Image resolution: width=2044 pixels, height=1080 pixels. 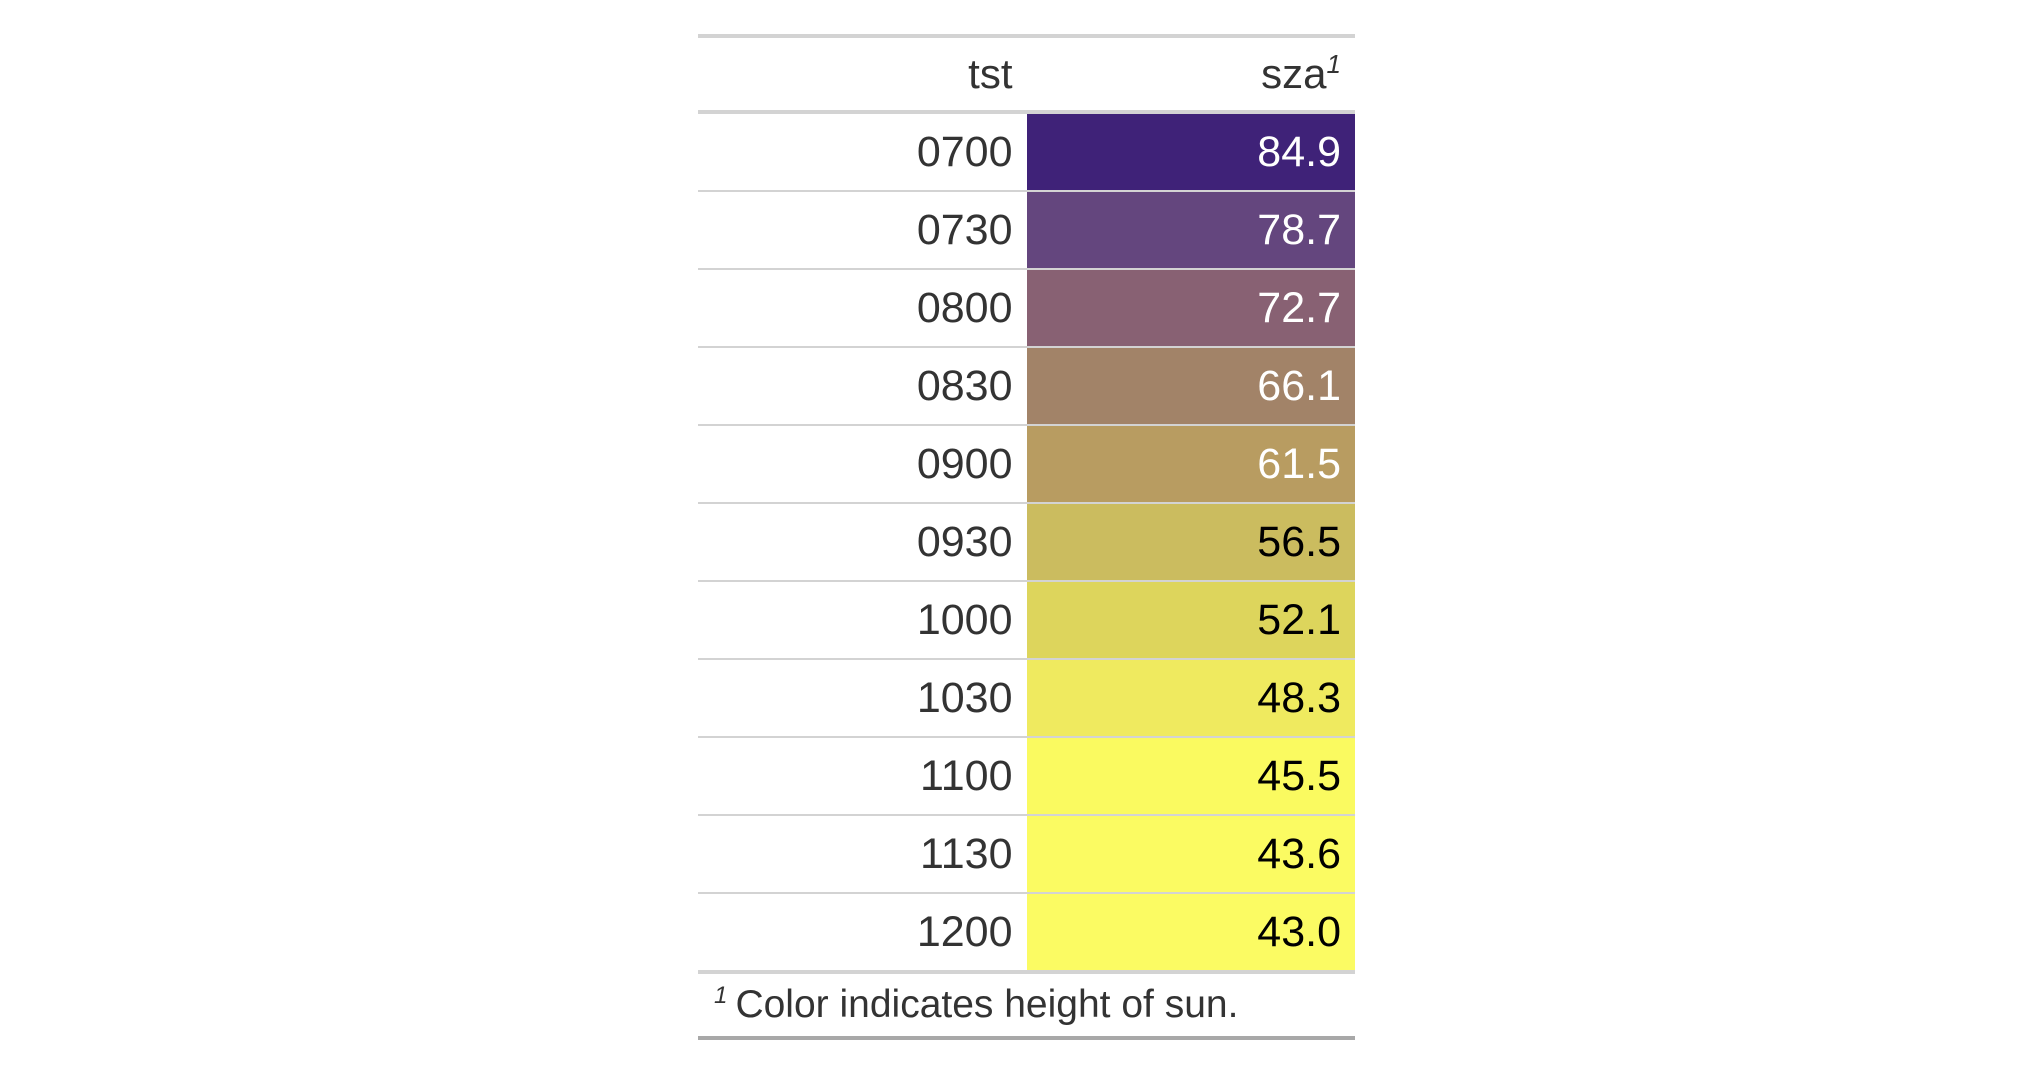 I want to click on sza-cell: 72.7, so click(x=1190, y=307).